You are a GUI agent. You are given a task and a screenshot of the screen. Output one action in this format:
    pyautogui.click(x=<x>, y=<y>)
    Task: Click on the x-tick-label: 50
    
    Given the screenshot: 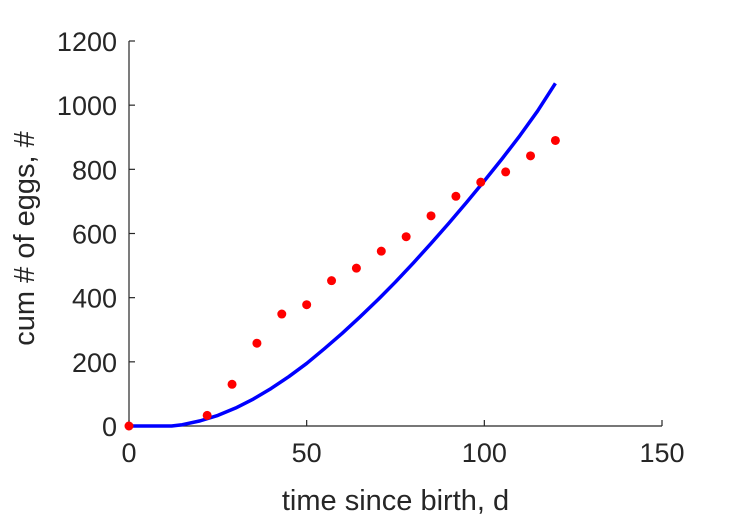 What is the action you would take?
    pyautogui.click(x=307, y=453)
    